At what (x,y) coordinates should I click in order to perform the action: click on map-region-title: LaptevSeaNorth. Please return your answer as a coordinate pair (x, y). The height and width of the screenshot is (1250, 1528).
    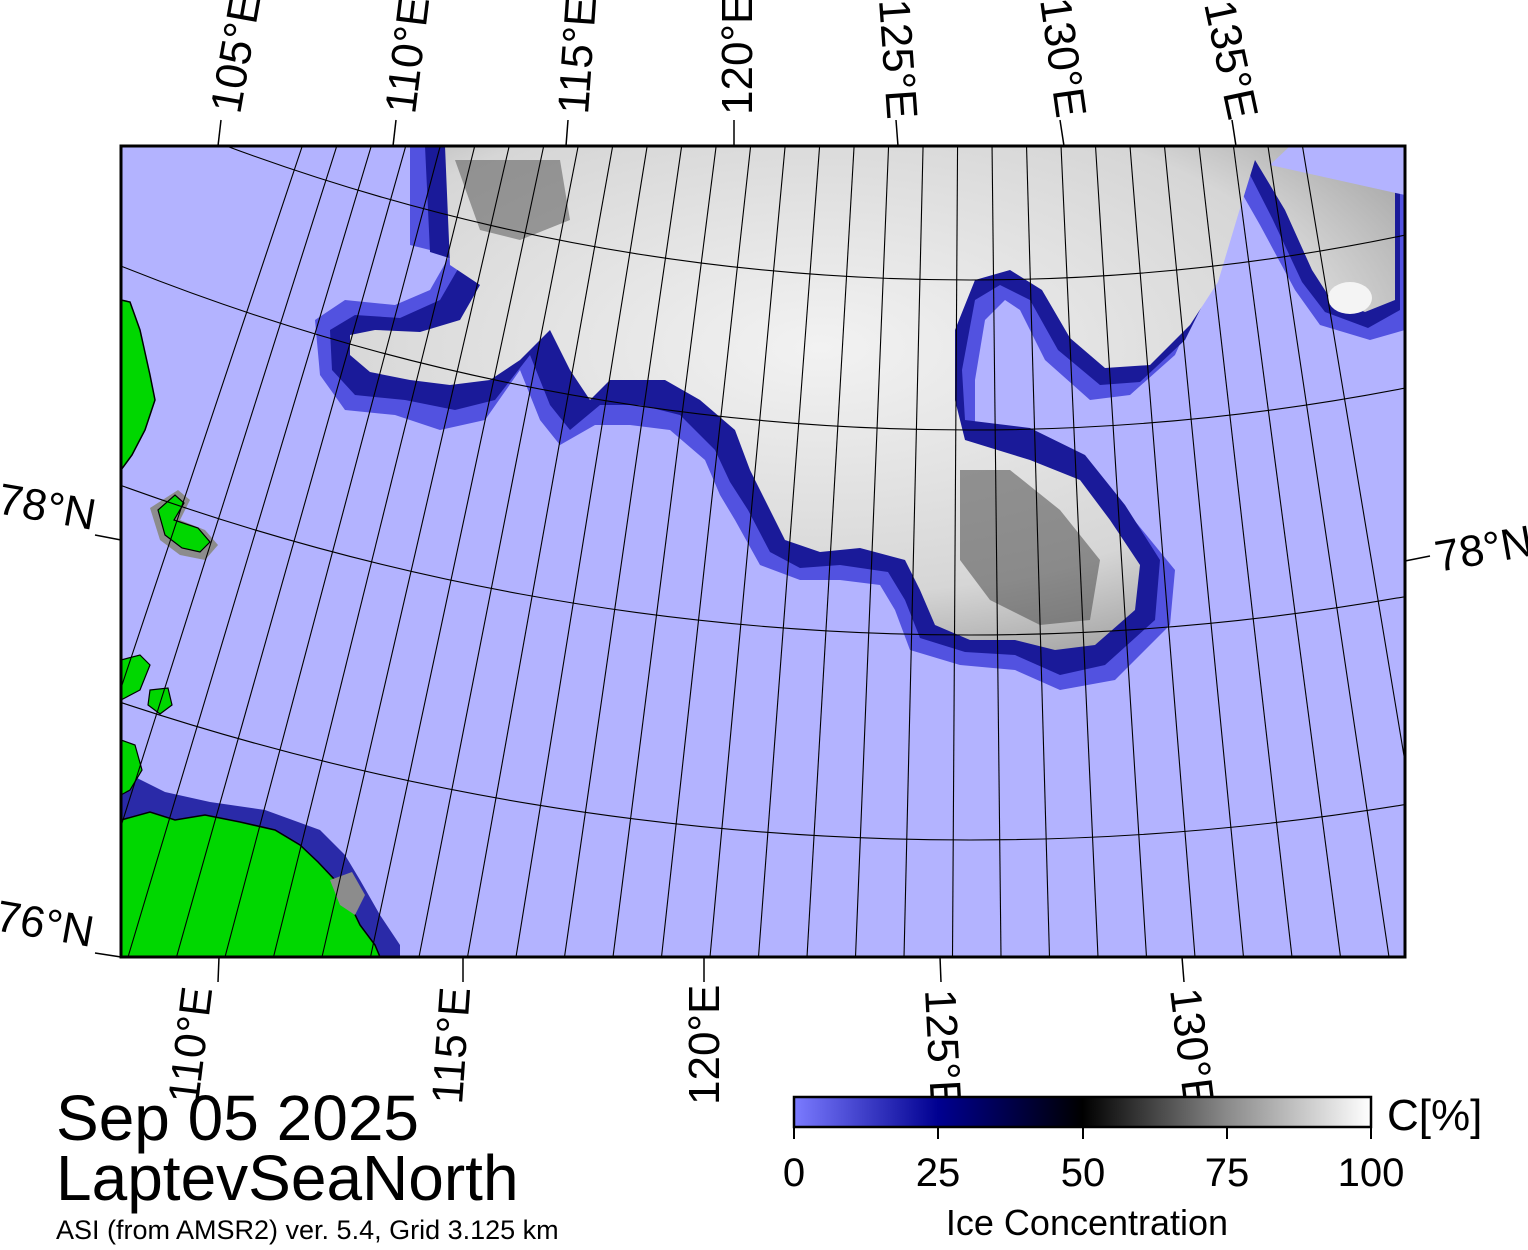
    Looking at the image, I should click on (287, 1178).